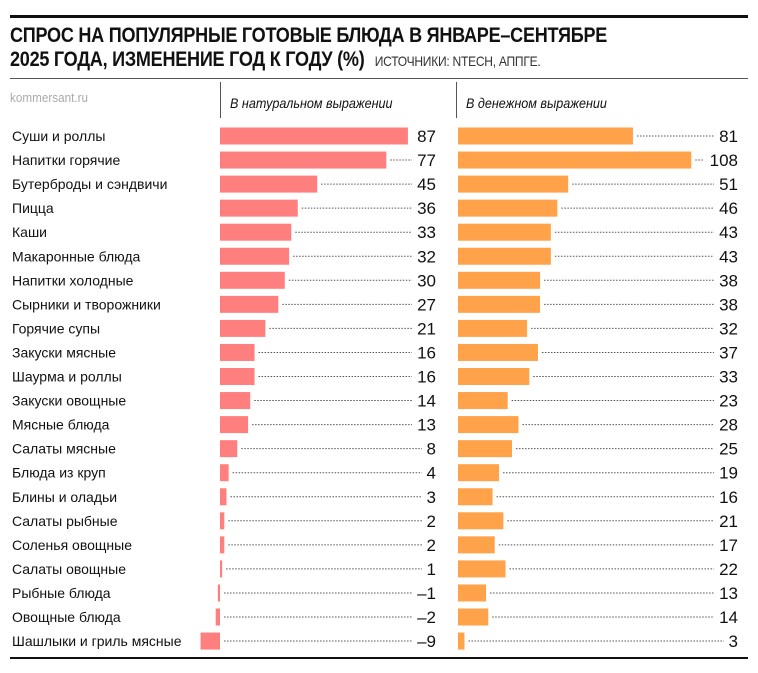  Describe the element at coordinates (89, 184) in the screenshot. I see `category-label: Бутерброды и сэндвичи` at that location.